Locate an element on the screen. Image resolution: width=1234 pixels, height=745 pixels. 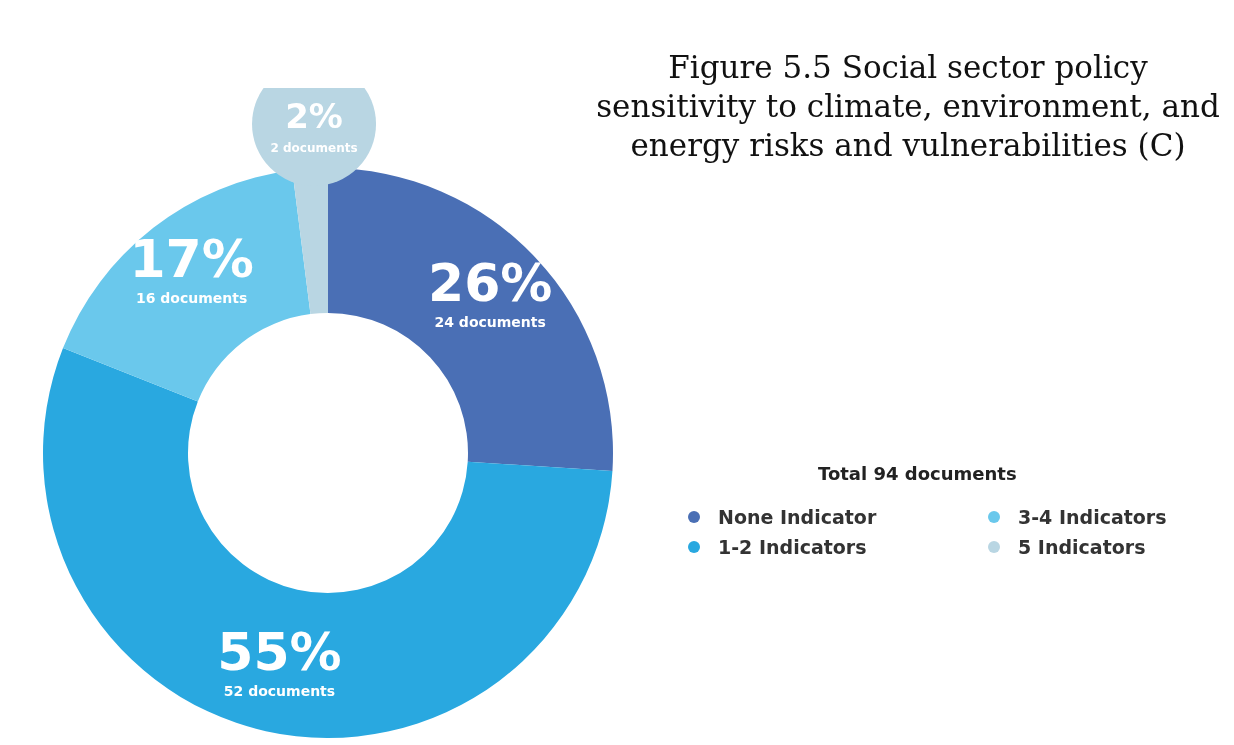
text: 24 documents is located at coordinates (490, 321).